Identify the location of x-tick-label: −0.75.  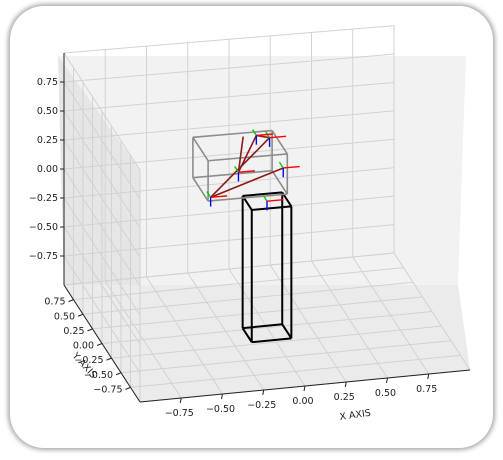
(179, 413).